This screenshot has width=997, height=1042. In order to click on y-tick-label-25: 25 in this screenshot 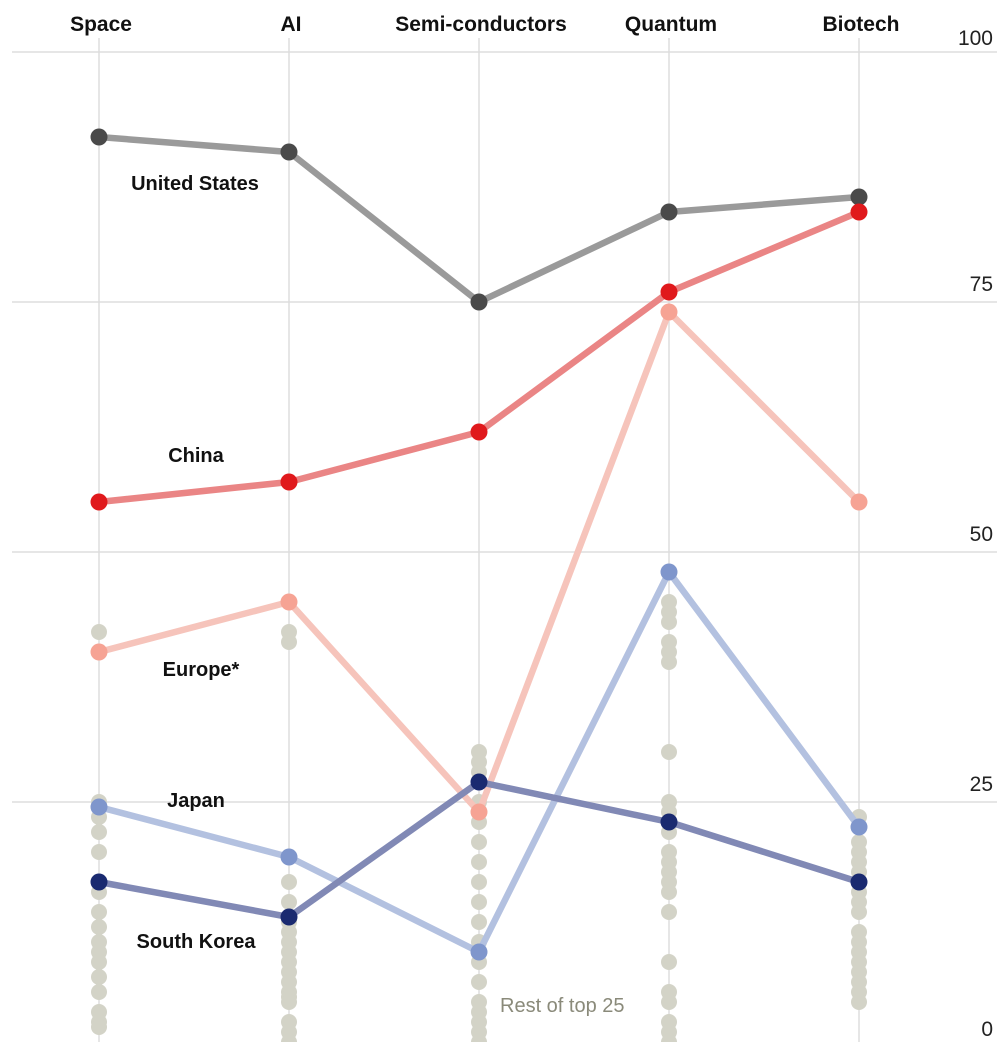, I will do `click(981, 784)`.